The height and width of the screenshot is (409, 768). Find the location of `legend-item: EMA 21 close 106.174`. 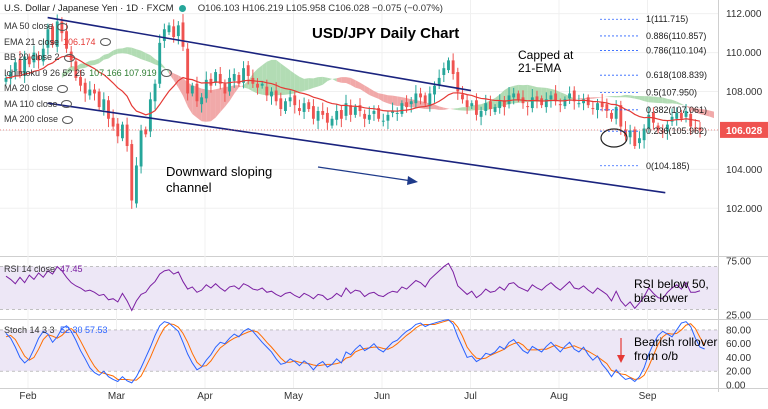

legend-item: EMA 21 close 106.174 is located at coordinates (57, 42).